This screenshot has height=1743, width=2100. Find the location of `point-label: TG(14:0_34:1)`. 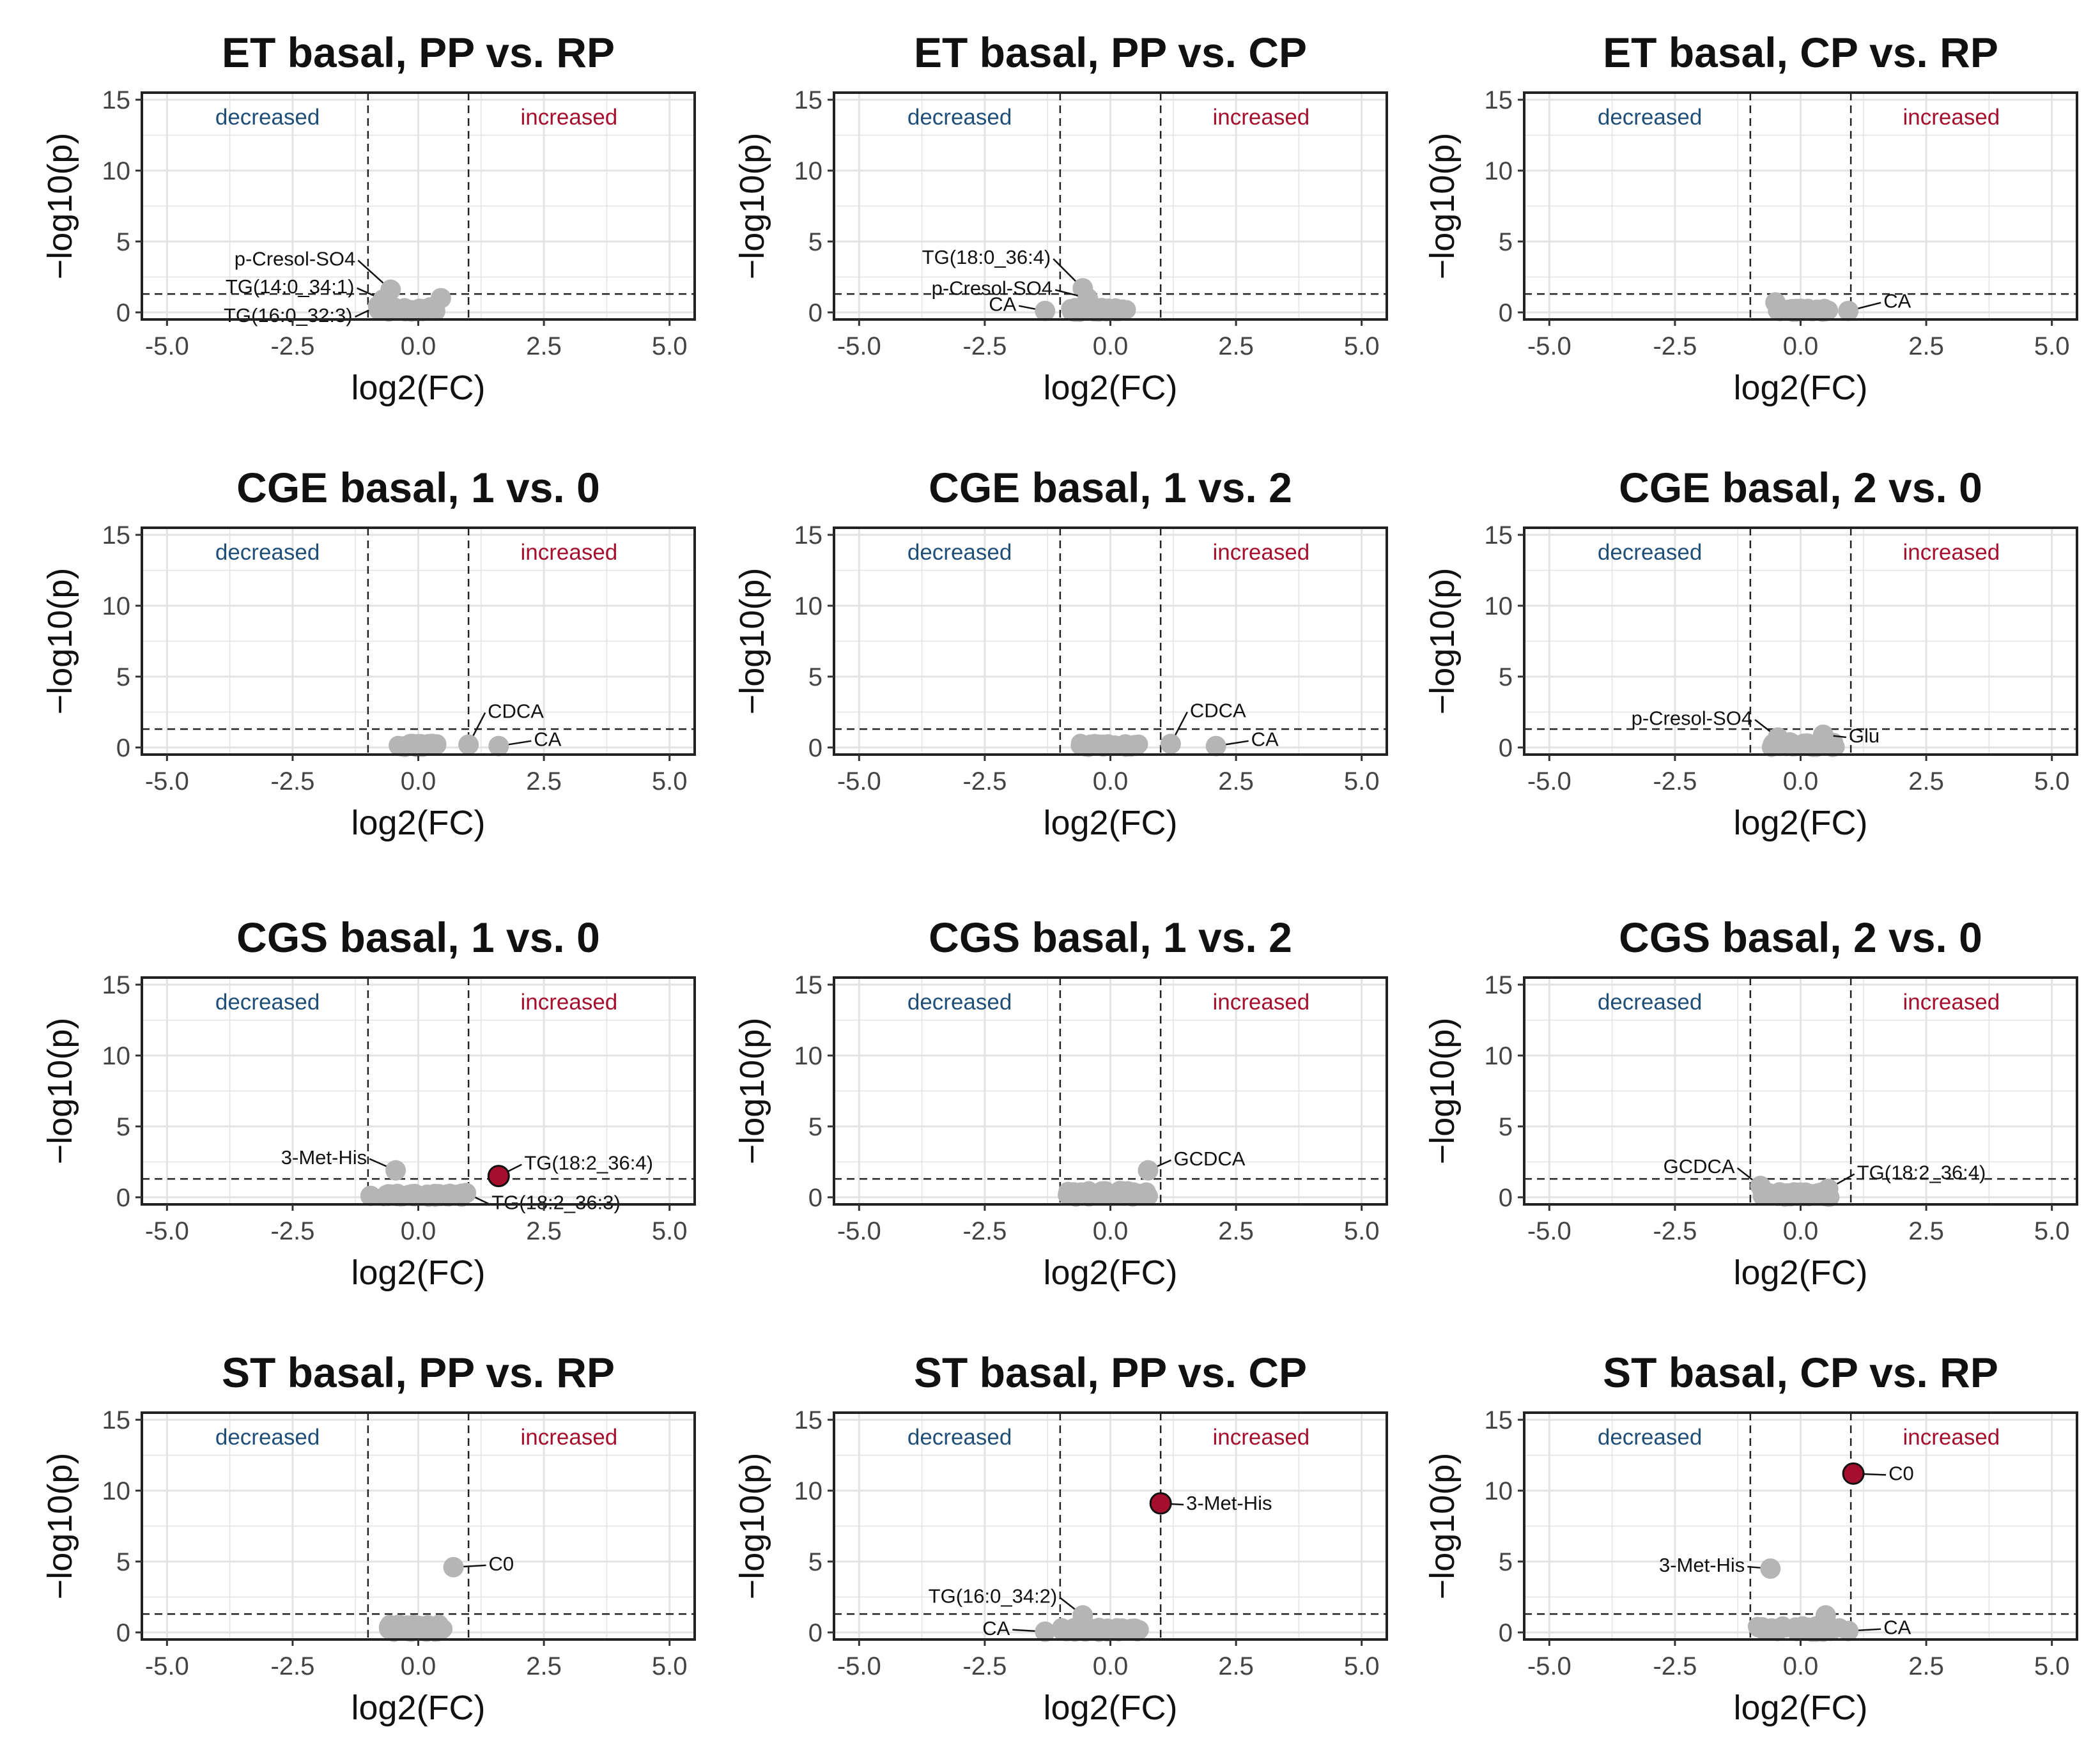

point-label: TG(14:0_34:1) is located at coordinates (290, 286).